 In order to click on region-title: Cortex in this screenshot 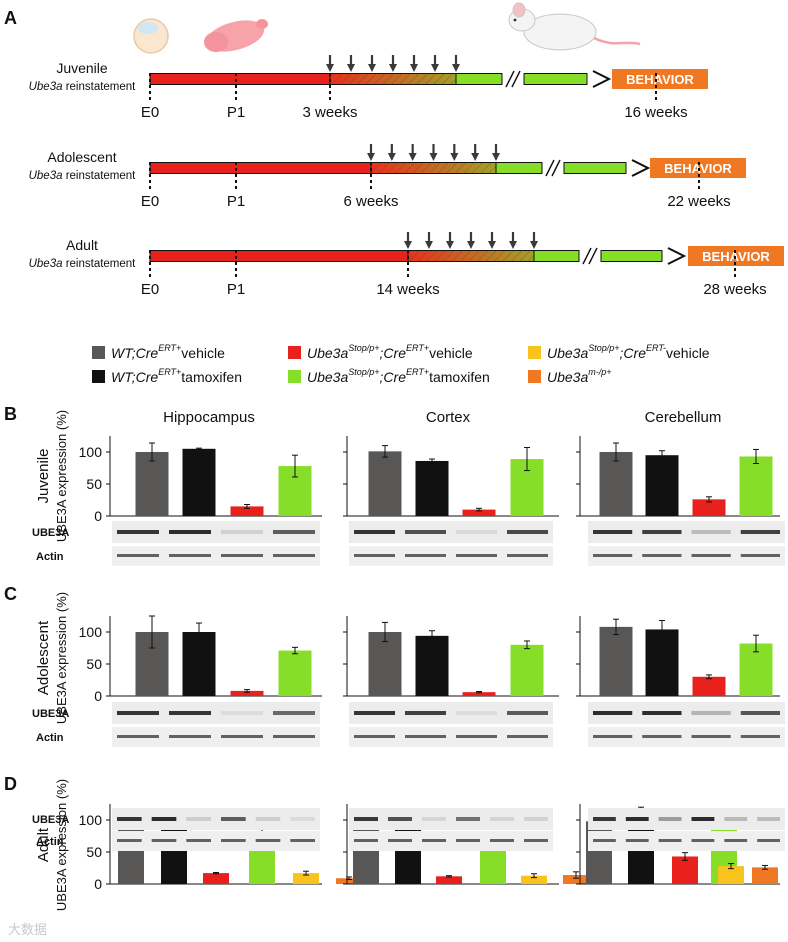, I will do `click(448, 417)`.